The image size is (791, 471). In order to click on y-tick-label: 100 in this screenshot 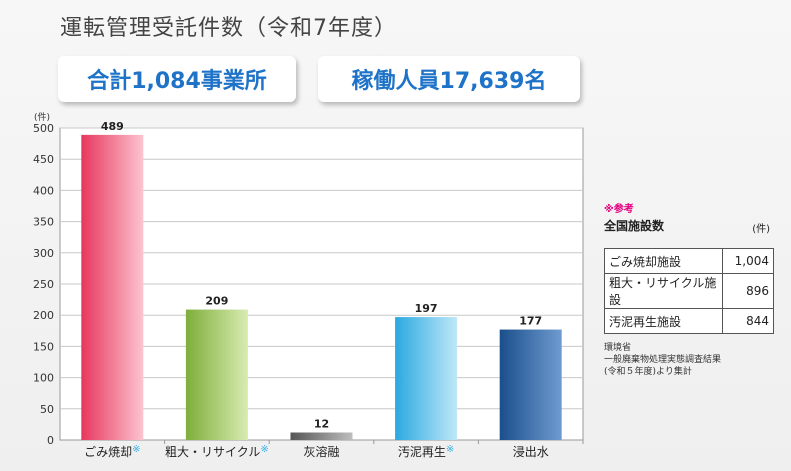, I will do `click(43, 378)`.